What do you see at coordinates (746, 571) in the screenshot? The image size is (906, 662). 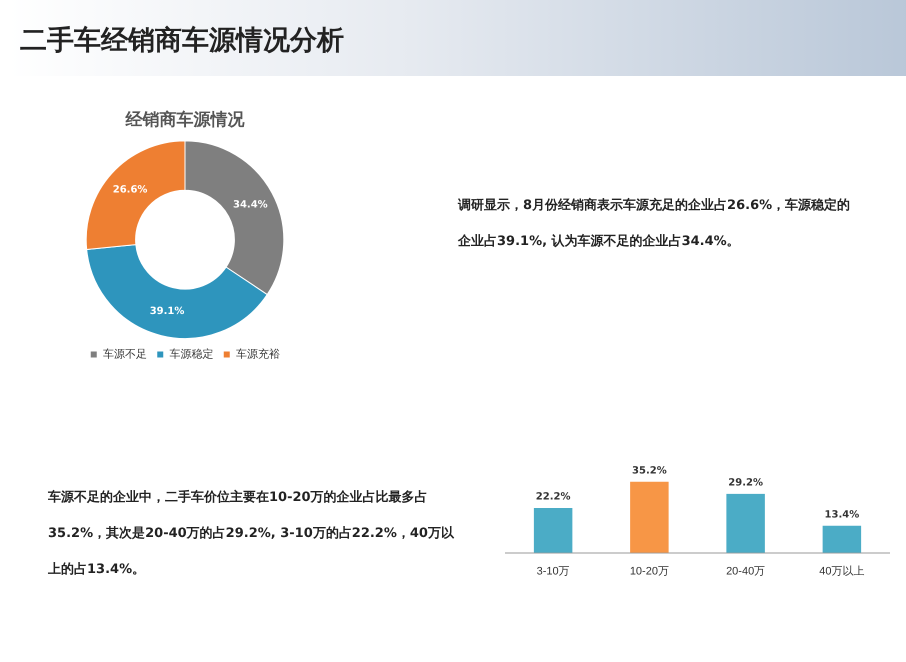 I see `x-tick-label: 20-40万` at bounding box center [746, 571].